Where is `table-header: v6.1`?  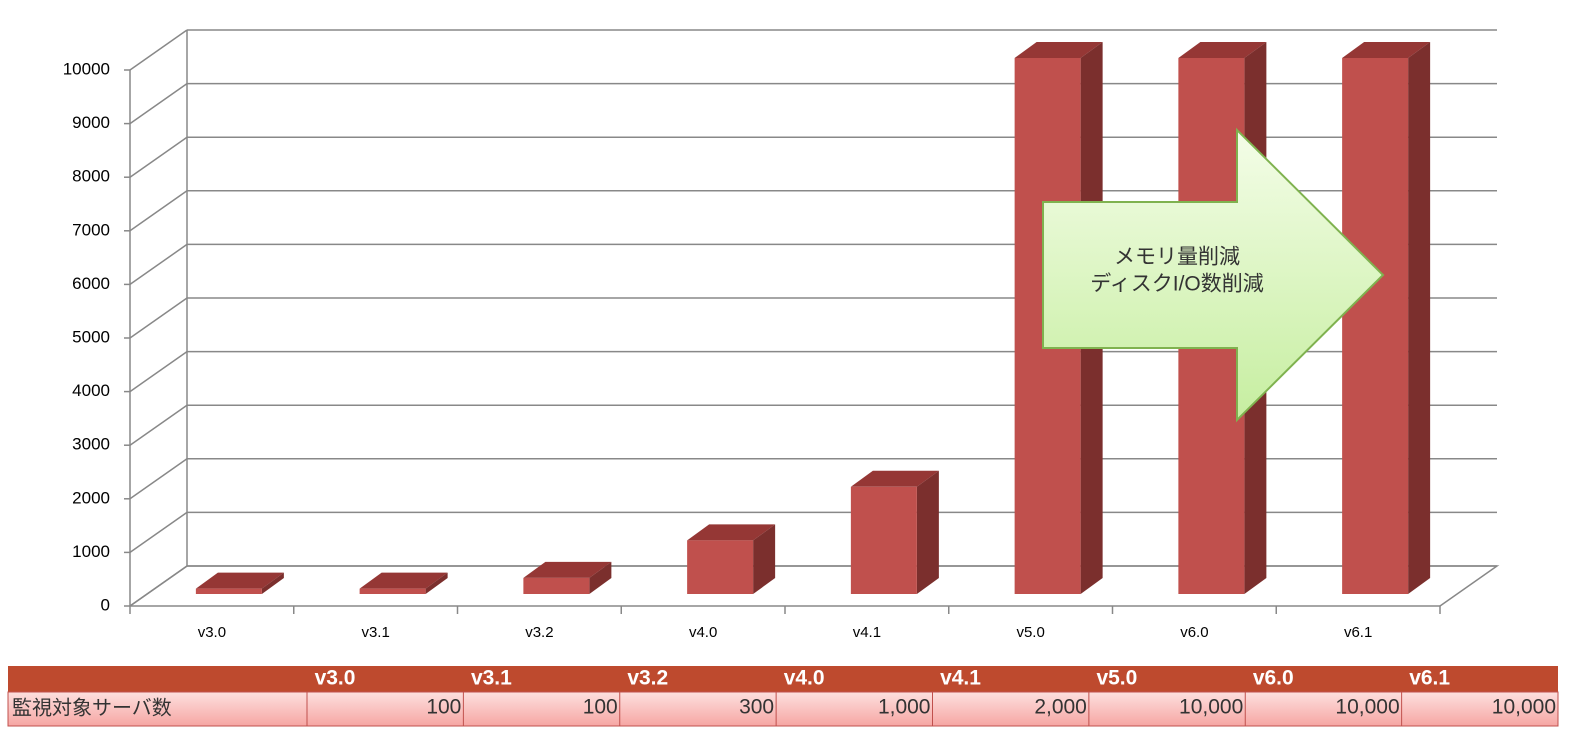 table-header: v6.1 is located at coordinates (1429, 678).